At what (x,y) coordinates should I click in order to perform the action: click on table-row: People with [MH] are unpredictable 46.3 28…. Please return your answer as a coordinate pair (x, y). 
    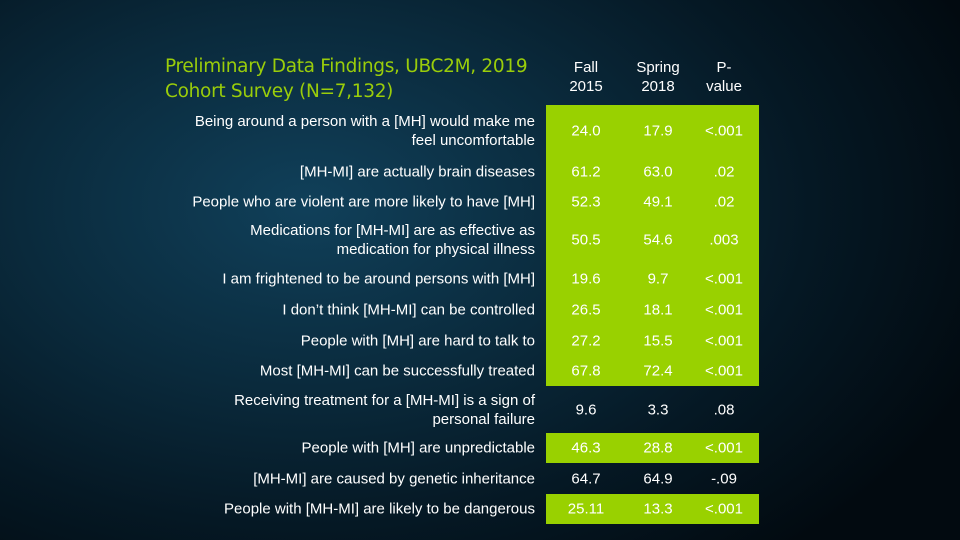
    Looking at the image, I should click on (480, 448).